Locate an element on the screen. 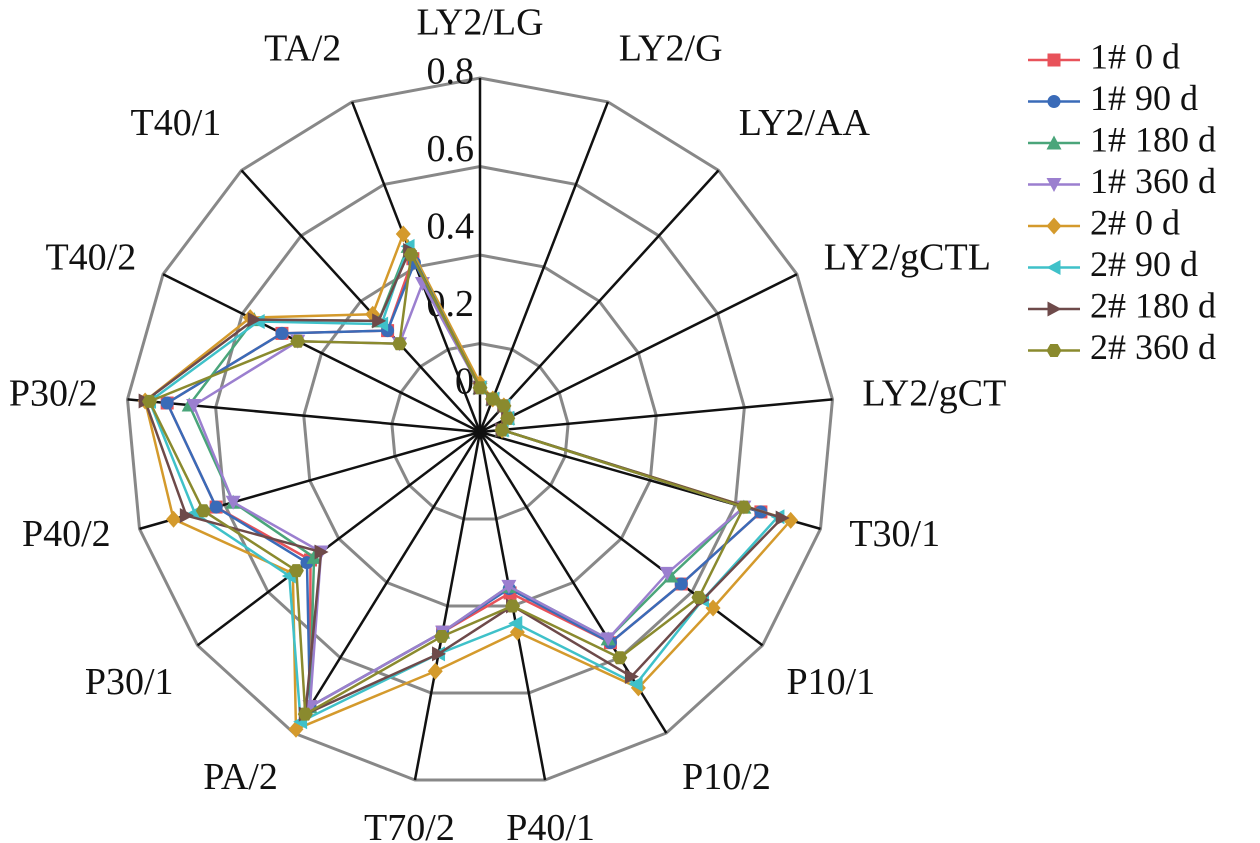 This screenshot has width=1260, height=843. axis-label: T70/2 is located at coordinates (409, 825).